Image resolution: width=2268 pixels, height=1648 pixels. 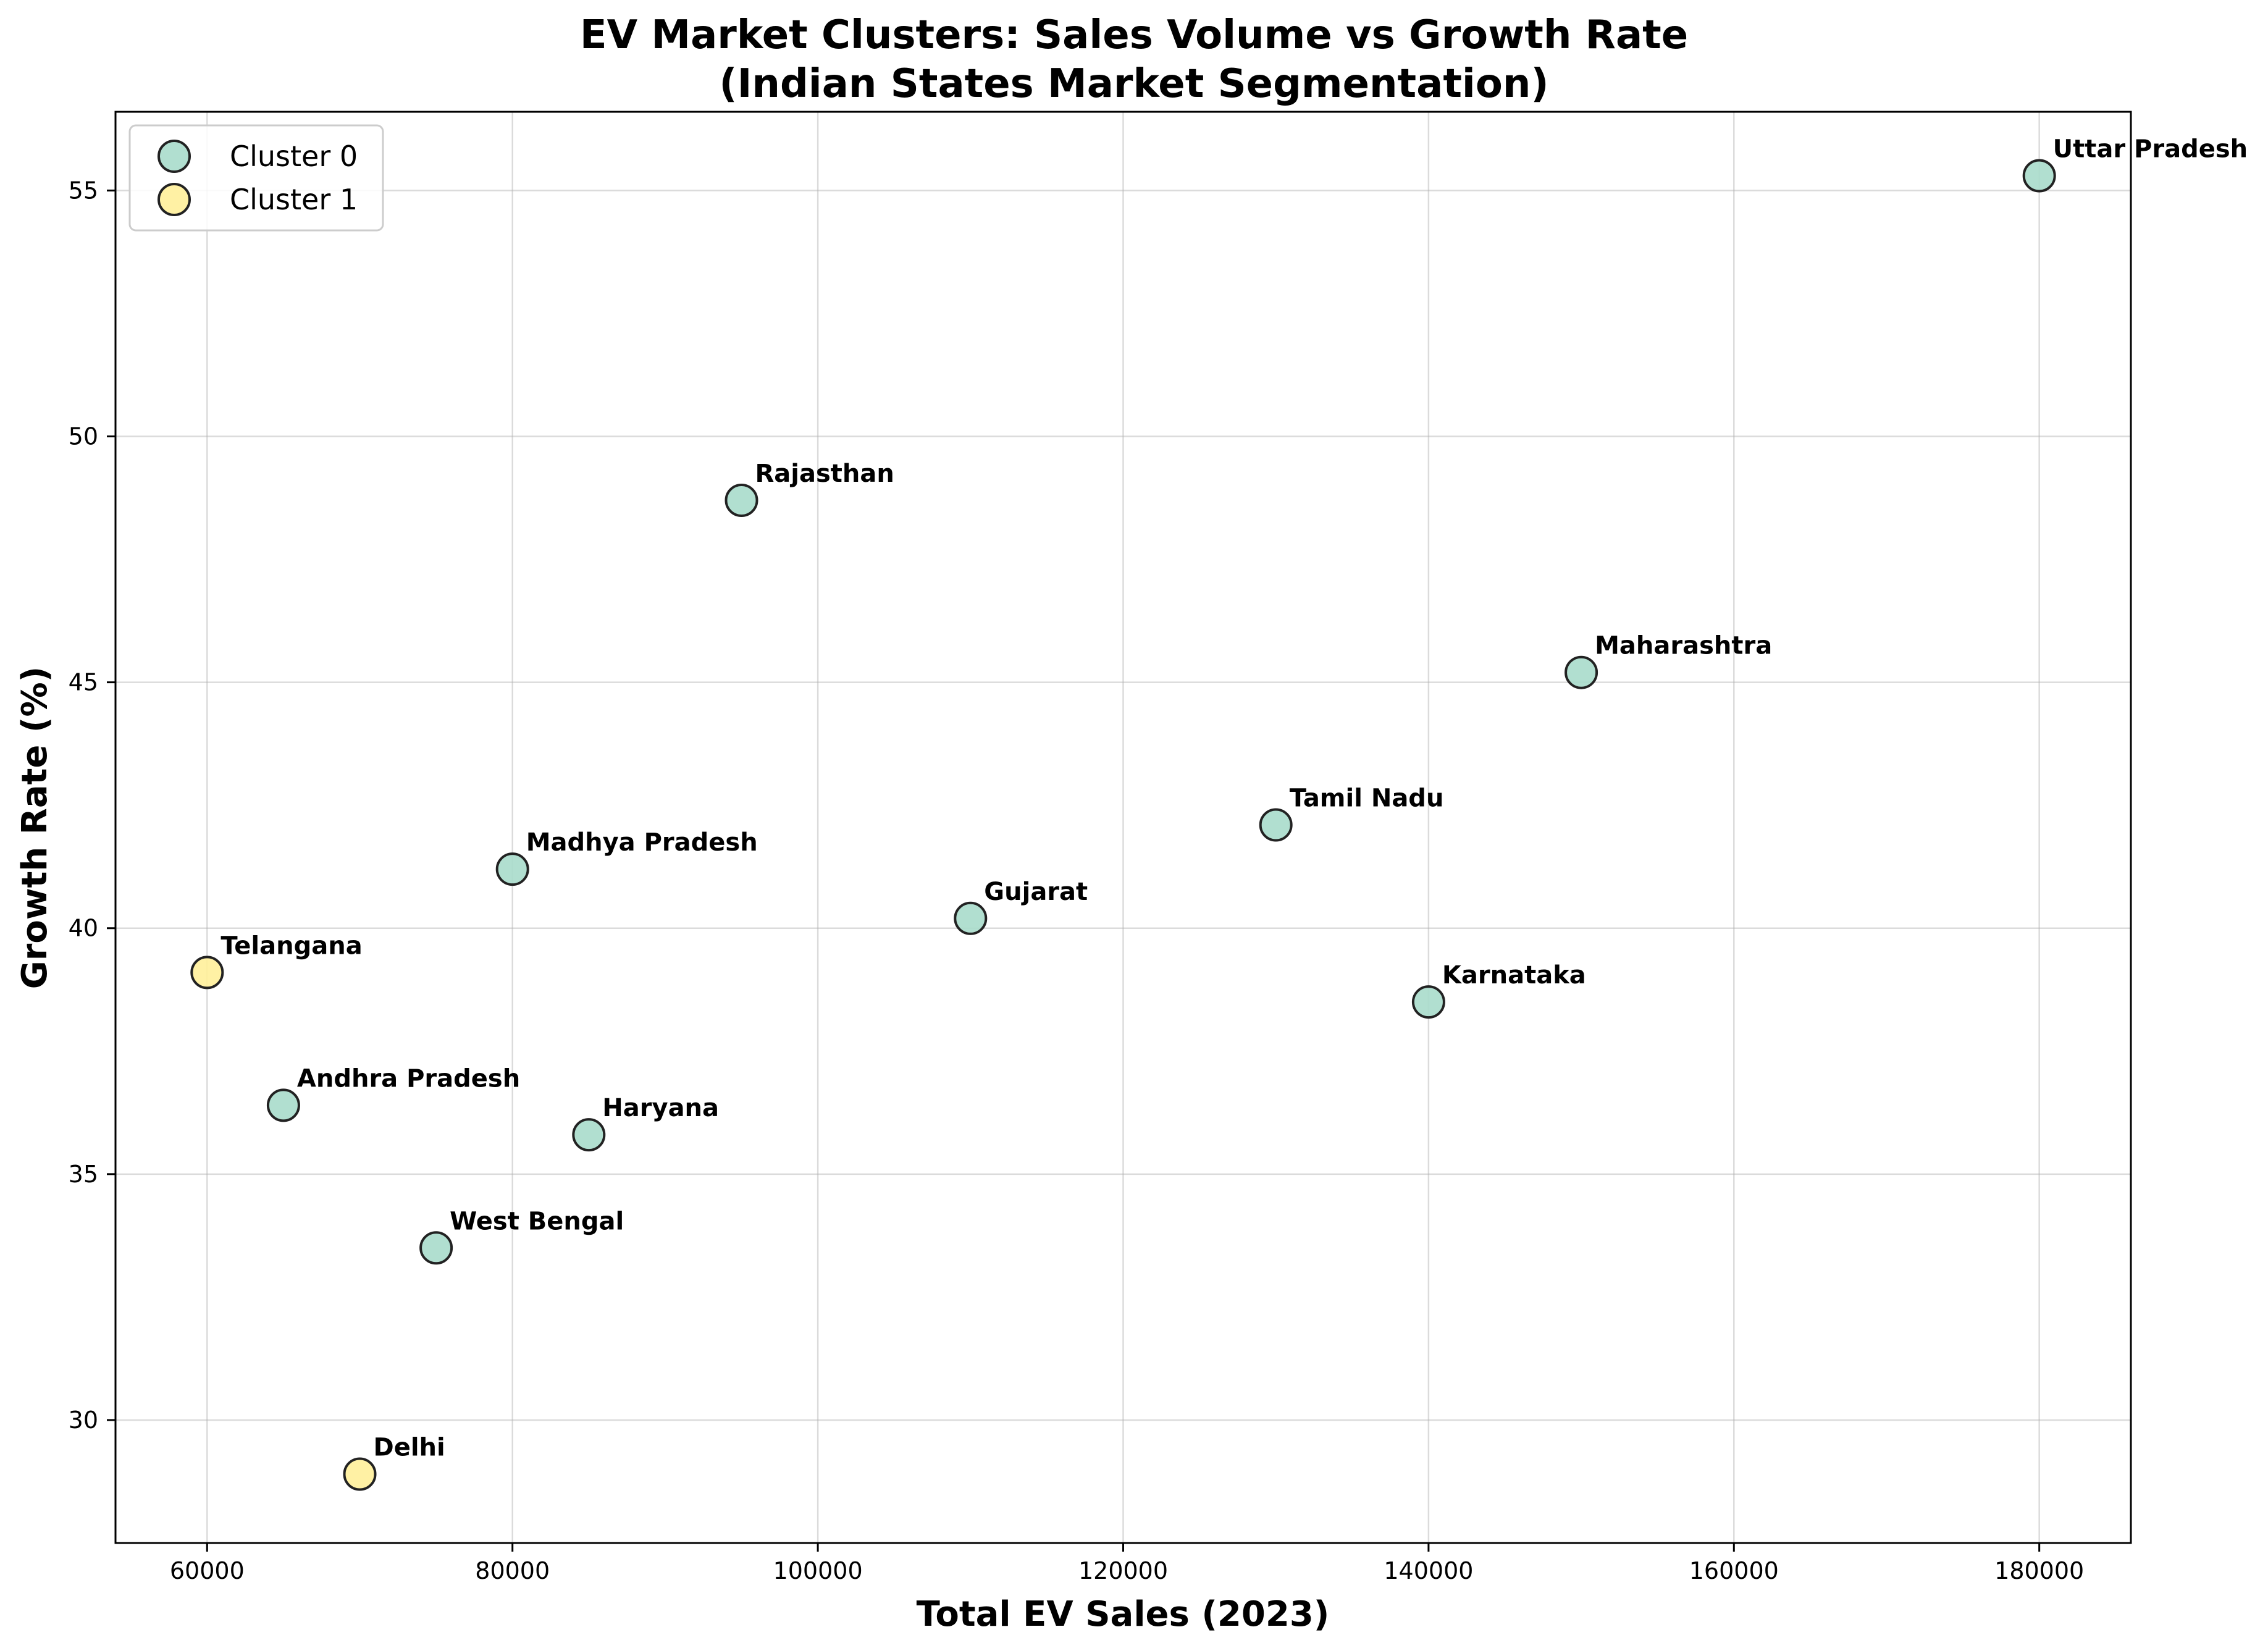 I want to click on point-label: Andhra Pradesh, so click(x=409, y=1079).